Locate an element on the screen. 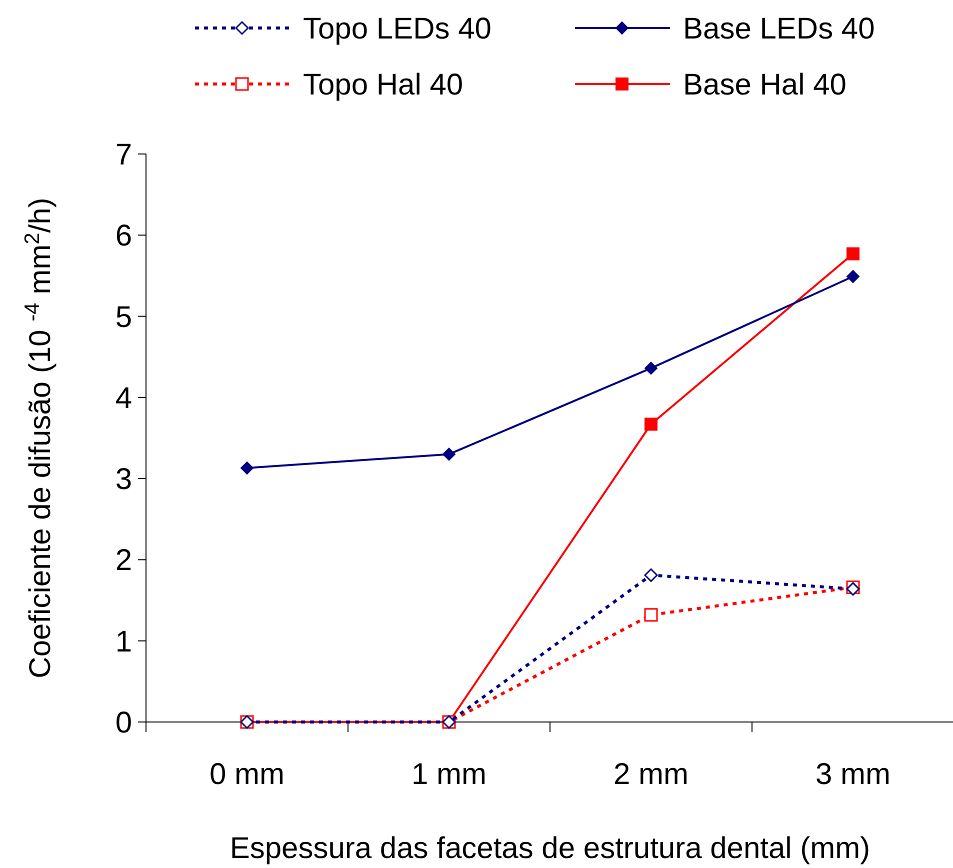  legend-label: Topo LEDs 40 is located at coordinates (397, 29).